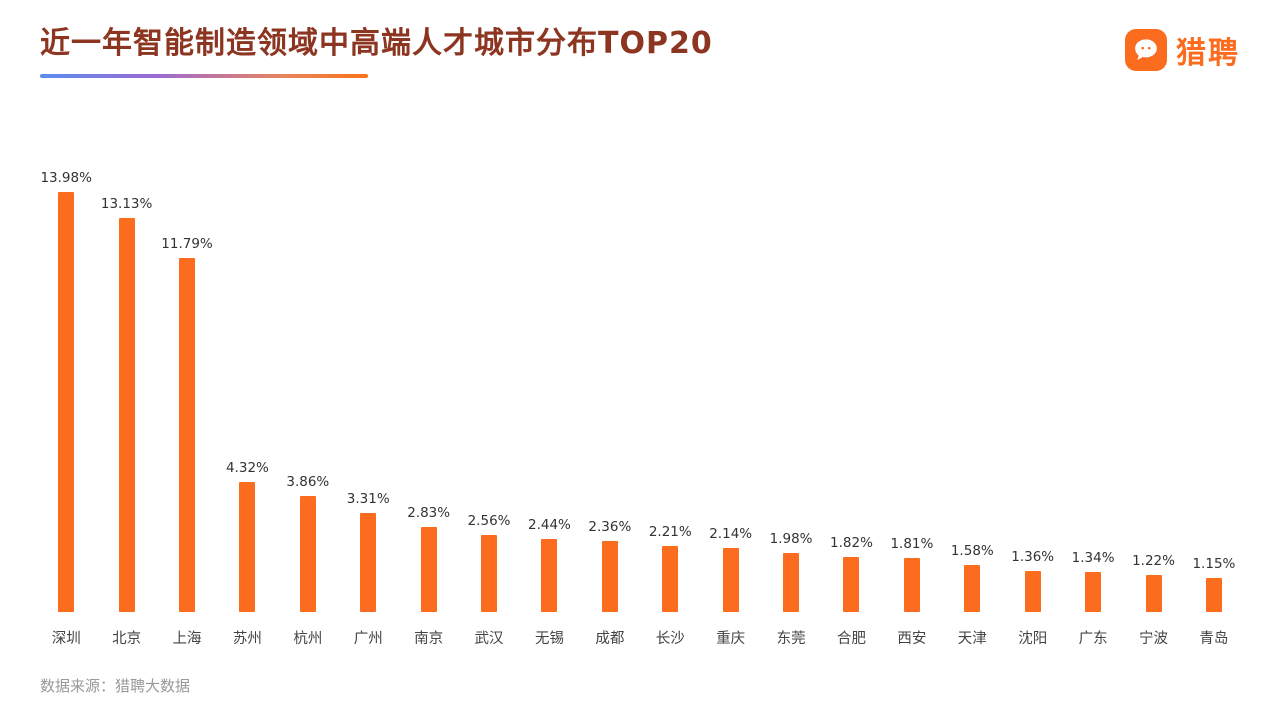  I want to click on liepin-logo: 猎聘, so click(1182, 50).